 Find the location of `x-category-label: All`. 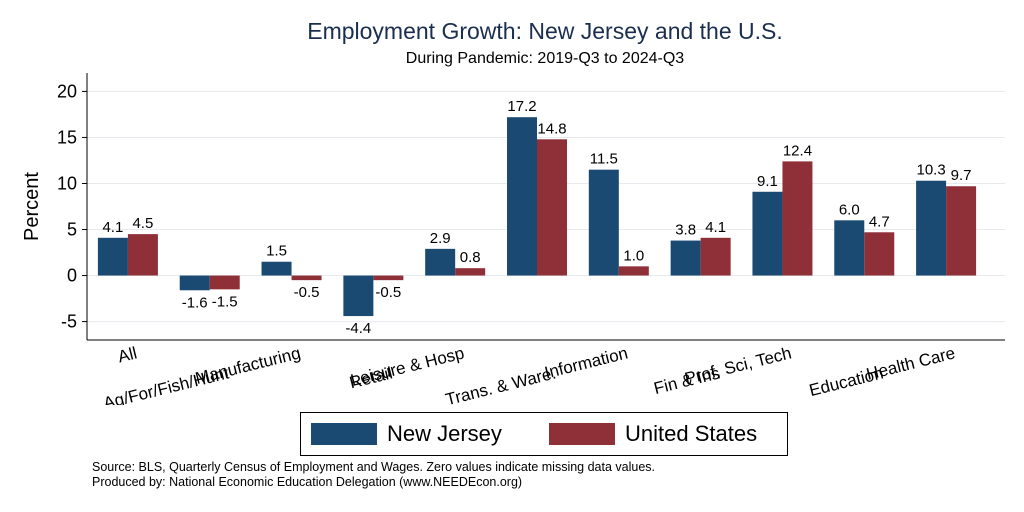

x-category-label: All is located at coordinates (127, 354).